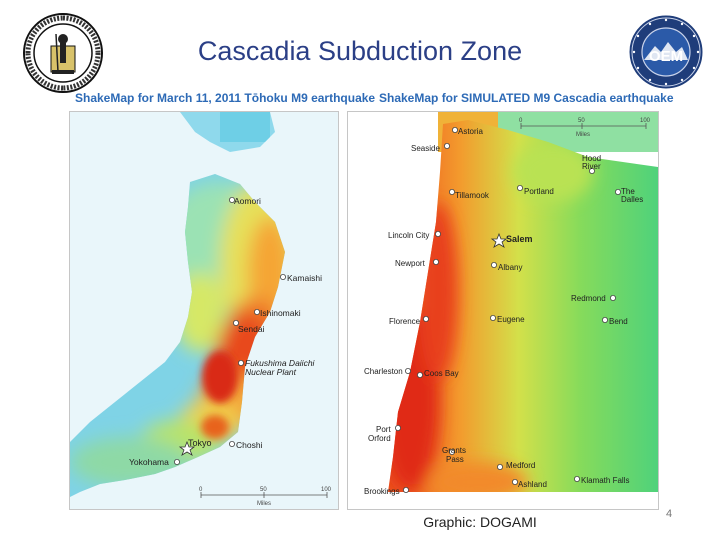 This screenshot has width=720, height=540. What do you see at coordinates (360, 51) in the screenshot?
I see `slide-title: Cascadia Subduction Zone` at bounding box center [360, 51].